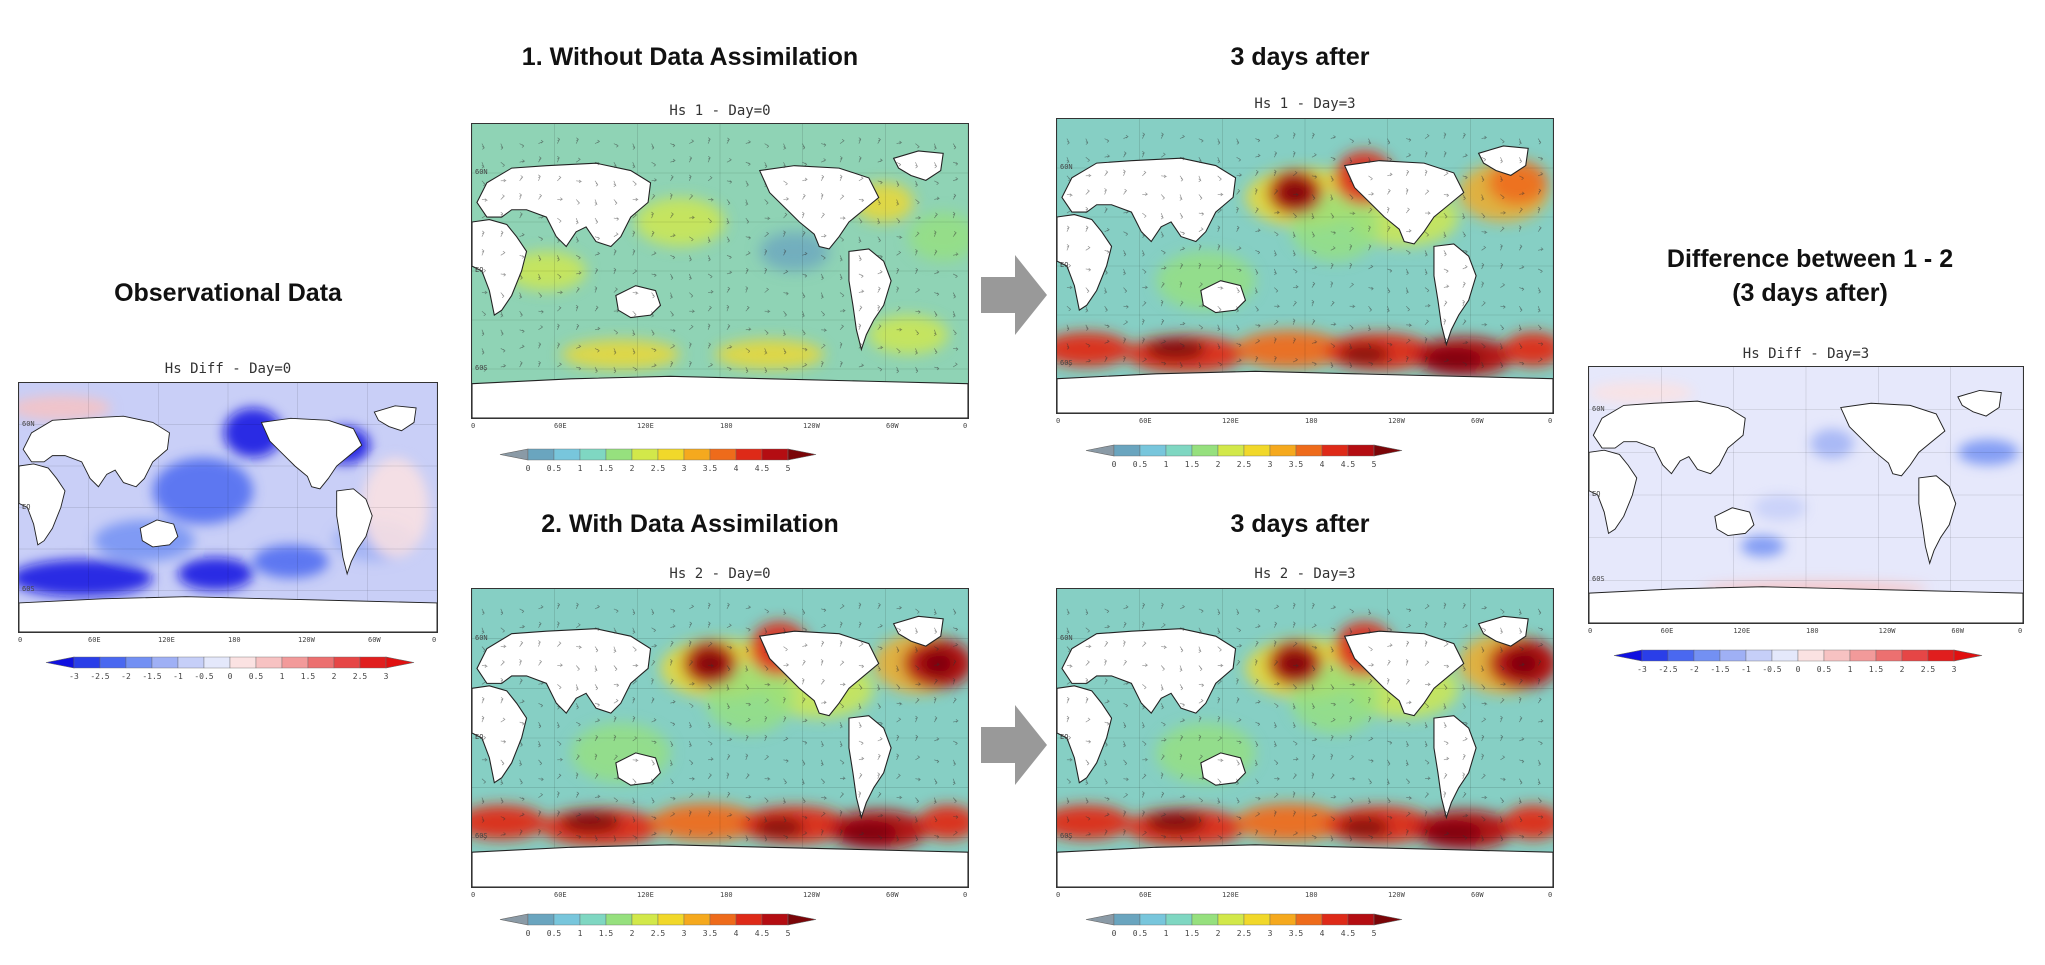 Image resolution: width=2045 pixels, height=965 pixels. Describe the element at coordinates (690, 57) in the screenshot. I see `heading-without-data-assimilation: 1. Without Data Assimilation` at that location.